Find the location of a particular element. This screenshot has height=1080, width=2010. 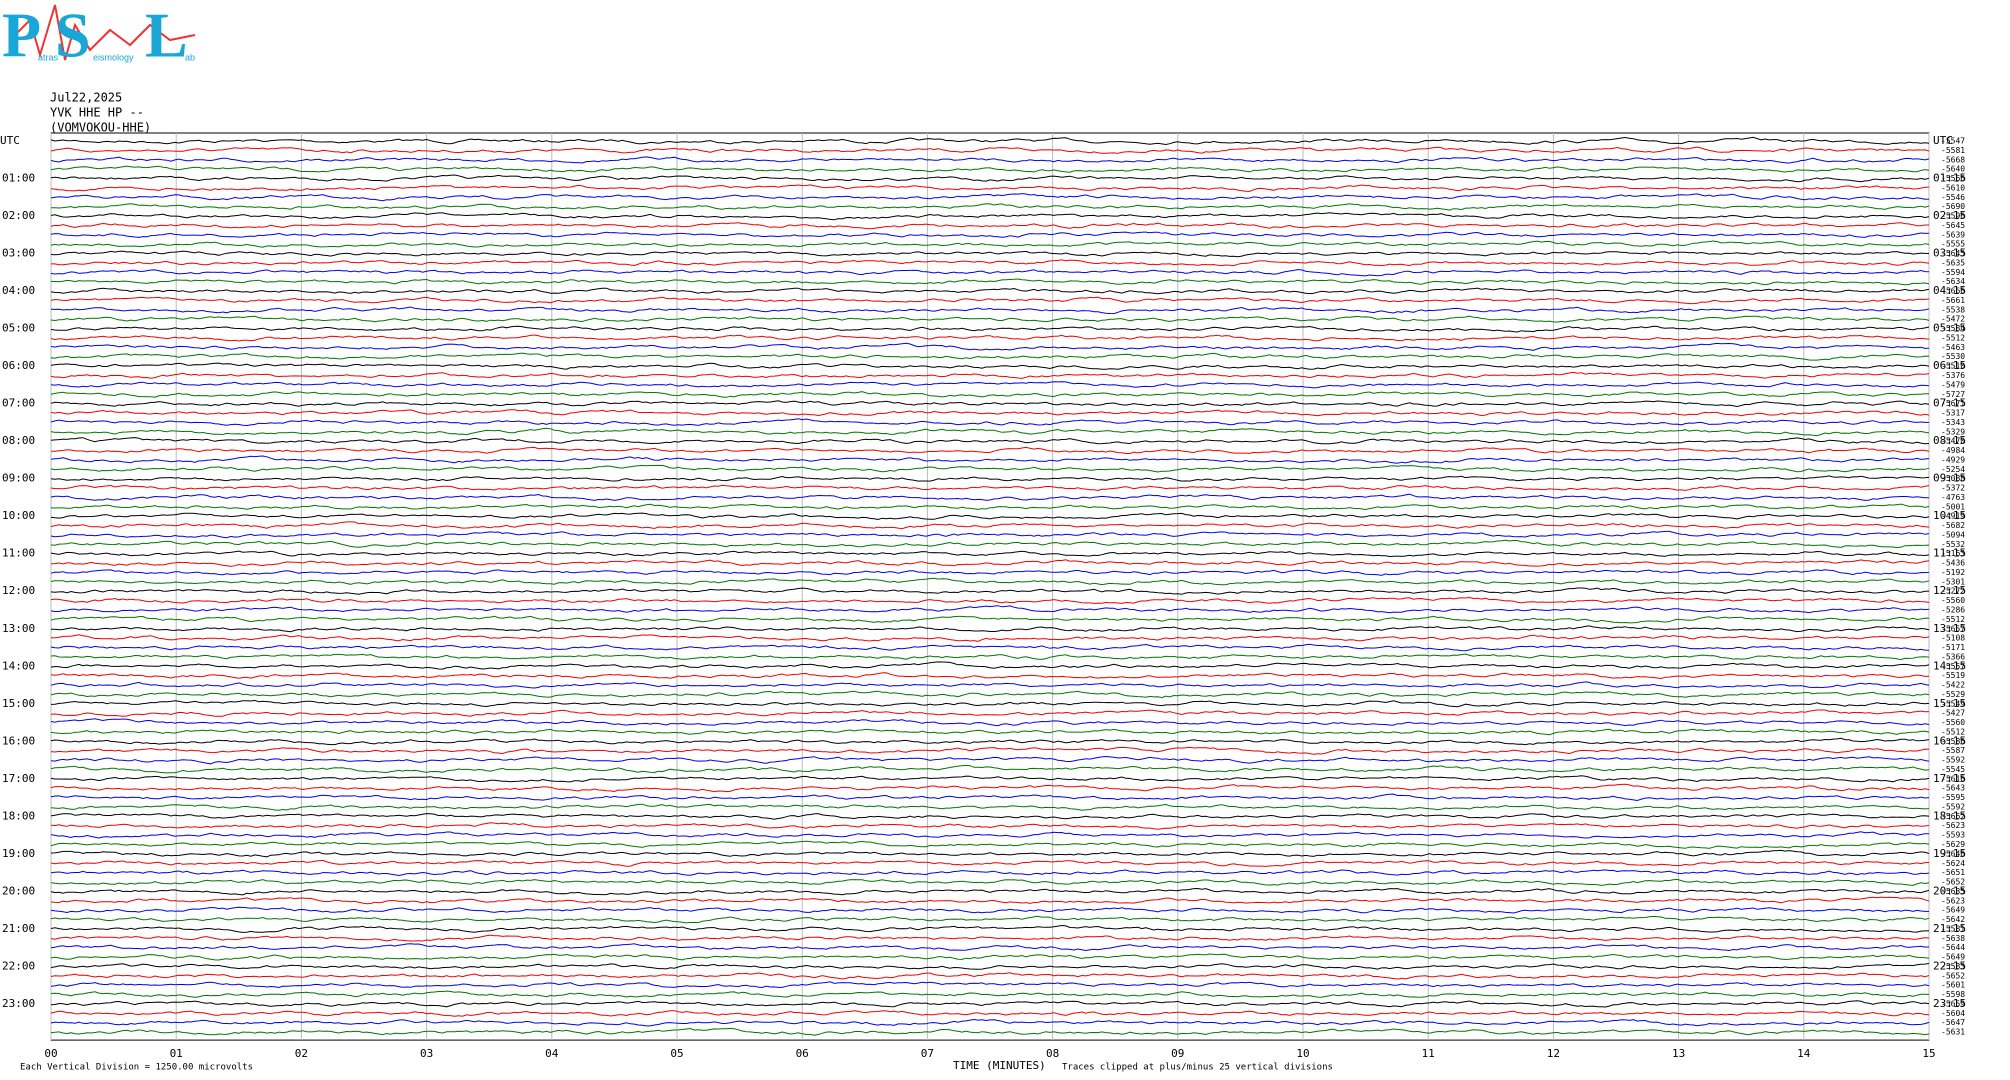

x-tick-label: 08 is located at coordinates (1052, 1053).